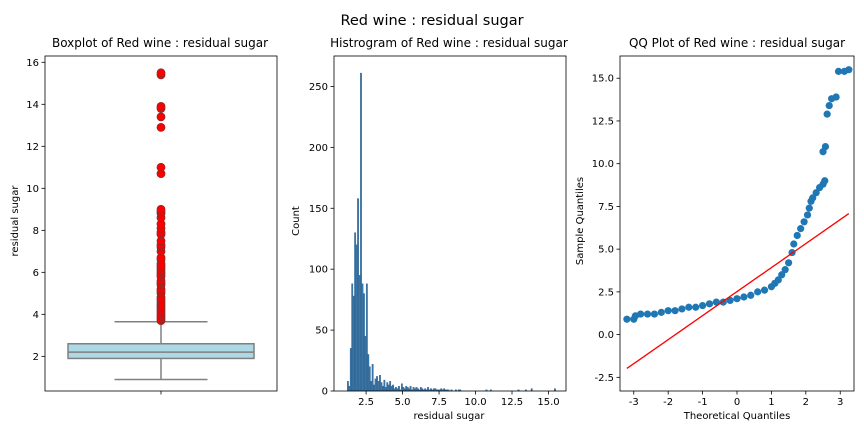  What do you see at coordinates (318, 270) in the screenshot?
I see `histogram-ytick-label: 100` at bounding box center [318, 270].